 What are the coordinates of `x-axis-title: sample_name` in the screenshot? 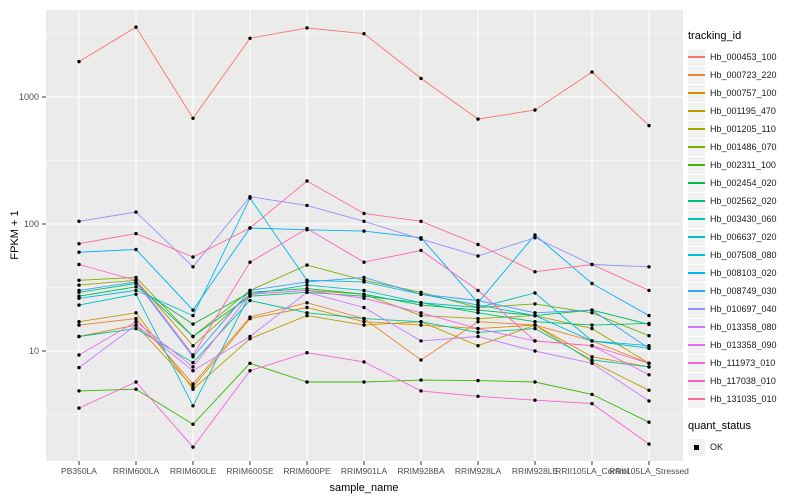 It's located at (364, 488).